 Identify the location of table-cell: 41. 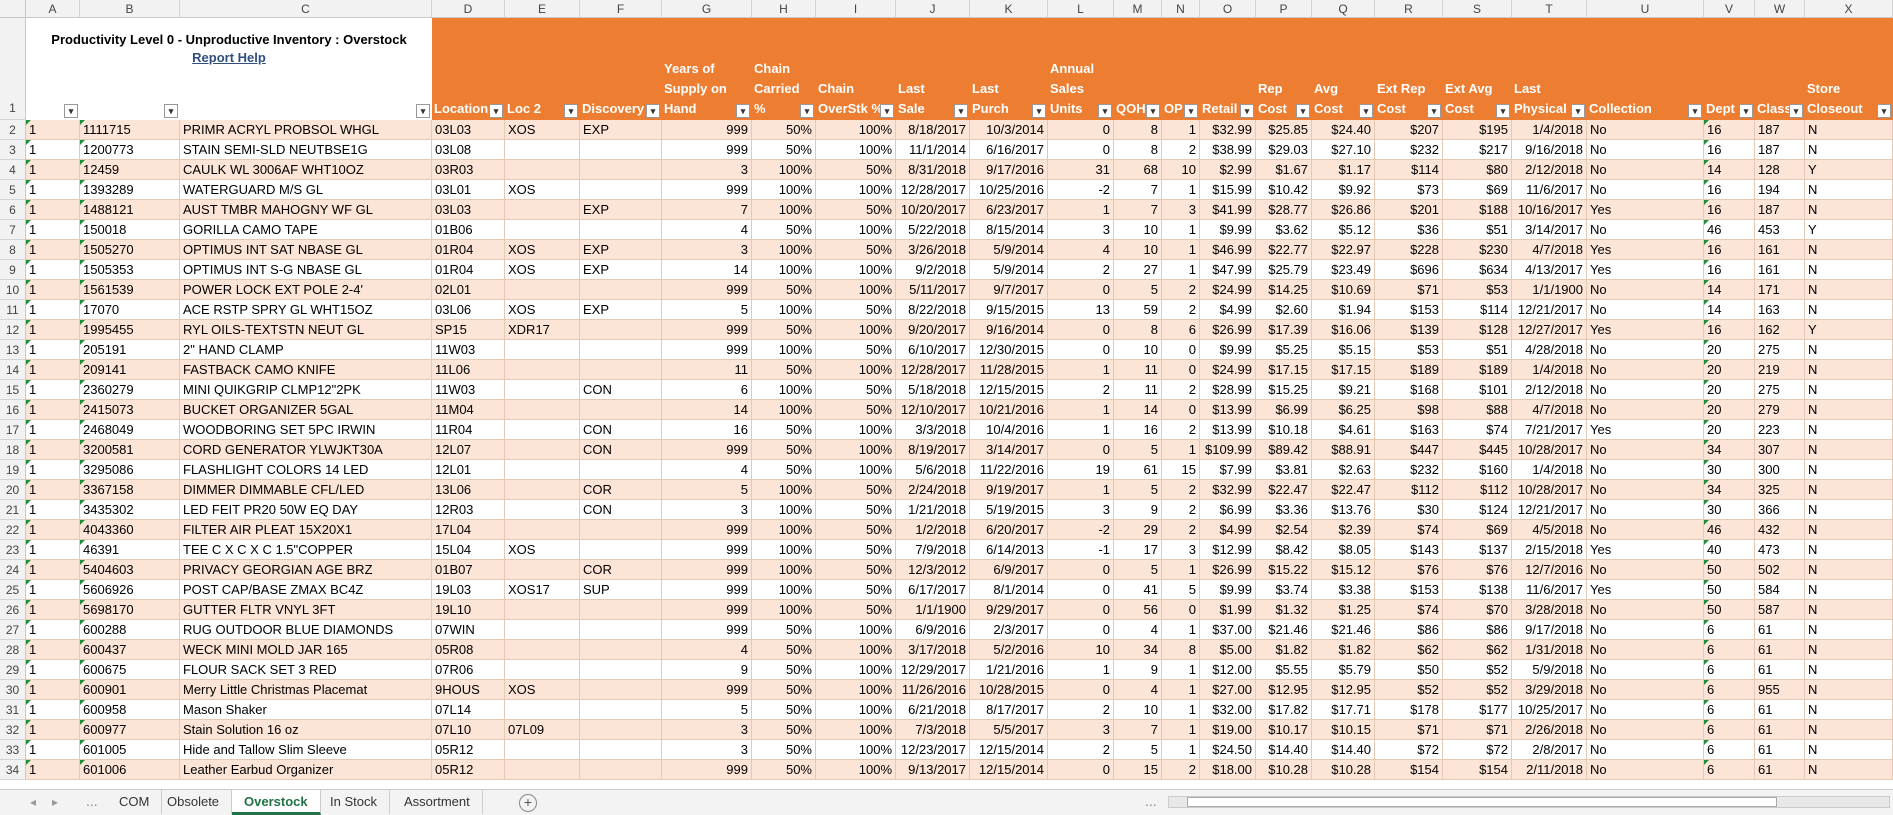
(1138, 590).